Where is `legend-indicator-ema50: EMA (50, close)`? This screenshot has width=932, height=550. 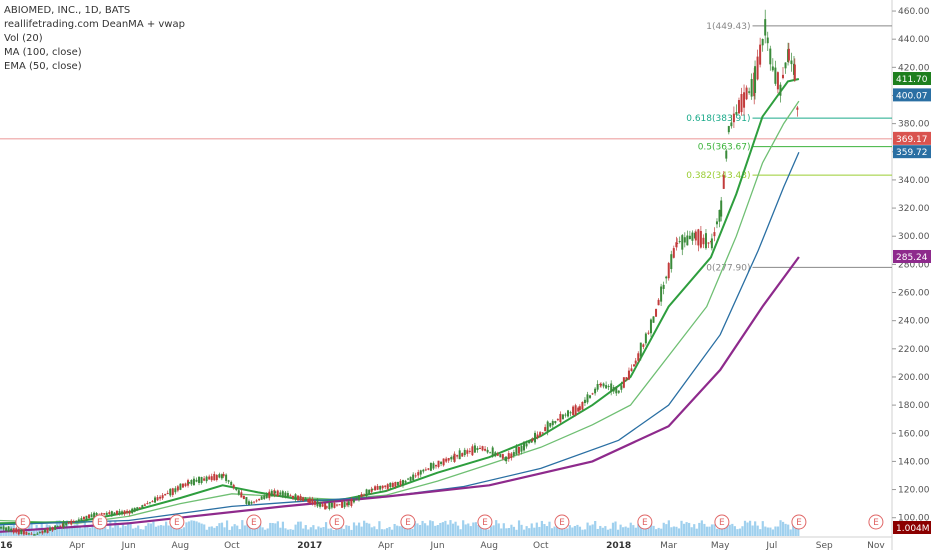
legend-indicator-ema50: EMA (50, close) is located at coordinates (43, 66).